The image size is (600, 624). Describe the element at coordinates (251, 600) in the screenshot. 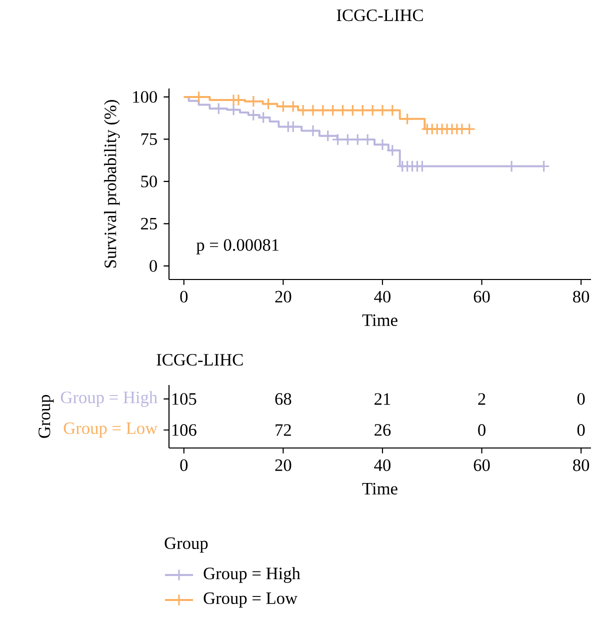

I see `legend-label: Group = Low` at that location.